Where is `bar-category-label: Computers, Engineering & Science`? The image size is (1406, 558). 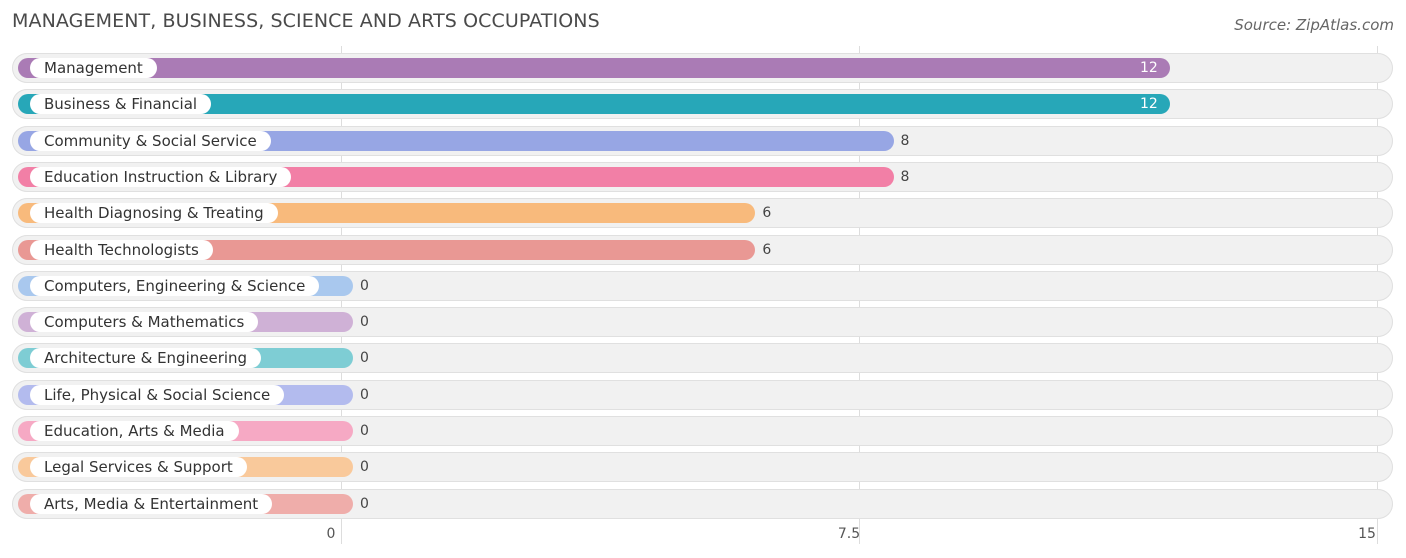
bar-category-label: Computers, Engineering & Science is located at coordinates (175, 286).